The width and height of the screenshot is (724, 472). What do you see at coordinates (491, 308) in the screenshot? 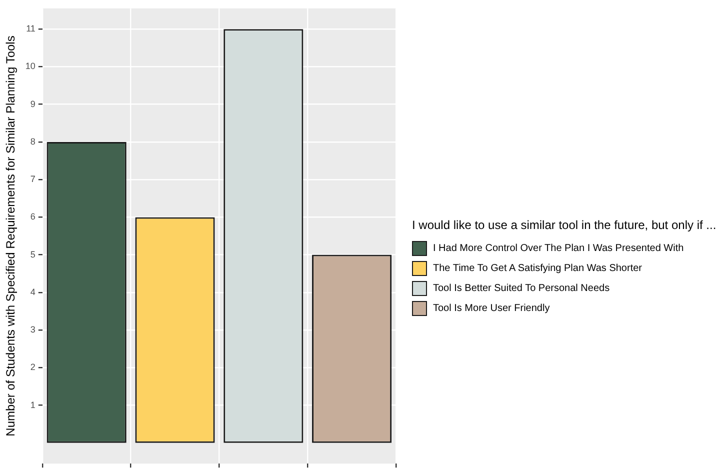
I see `legend-label: Tool Is More User Friendly` at bounding box center [491, 308].